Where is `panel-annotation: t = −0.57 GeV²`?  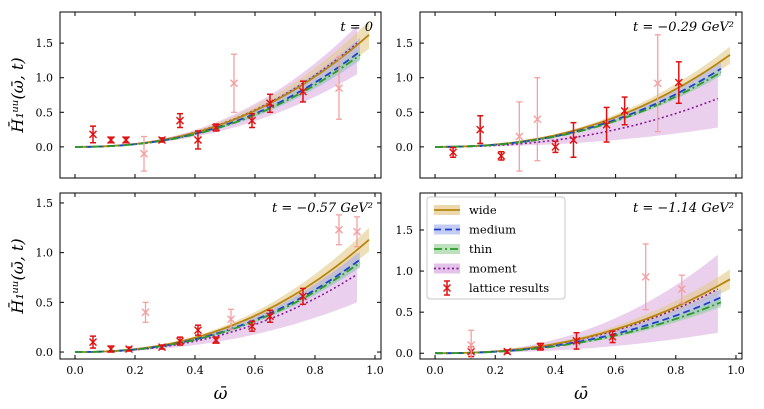 panel-annotation: t = −0.57 GeV² is located at coordinates (322, 208).